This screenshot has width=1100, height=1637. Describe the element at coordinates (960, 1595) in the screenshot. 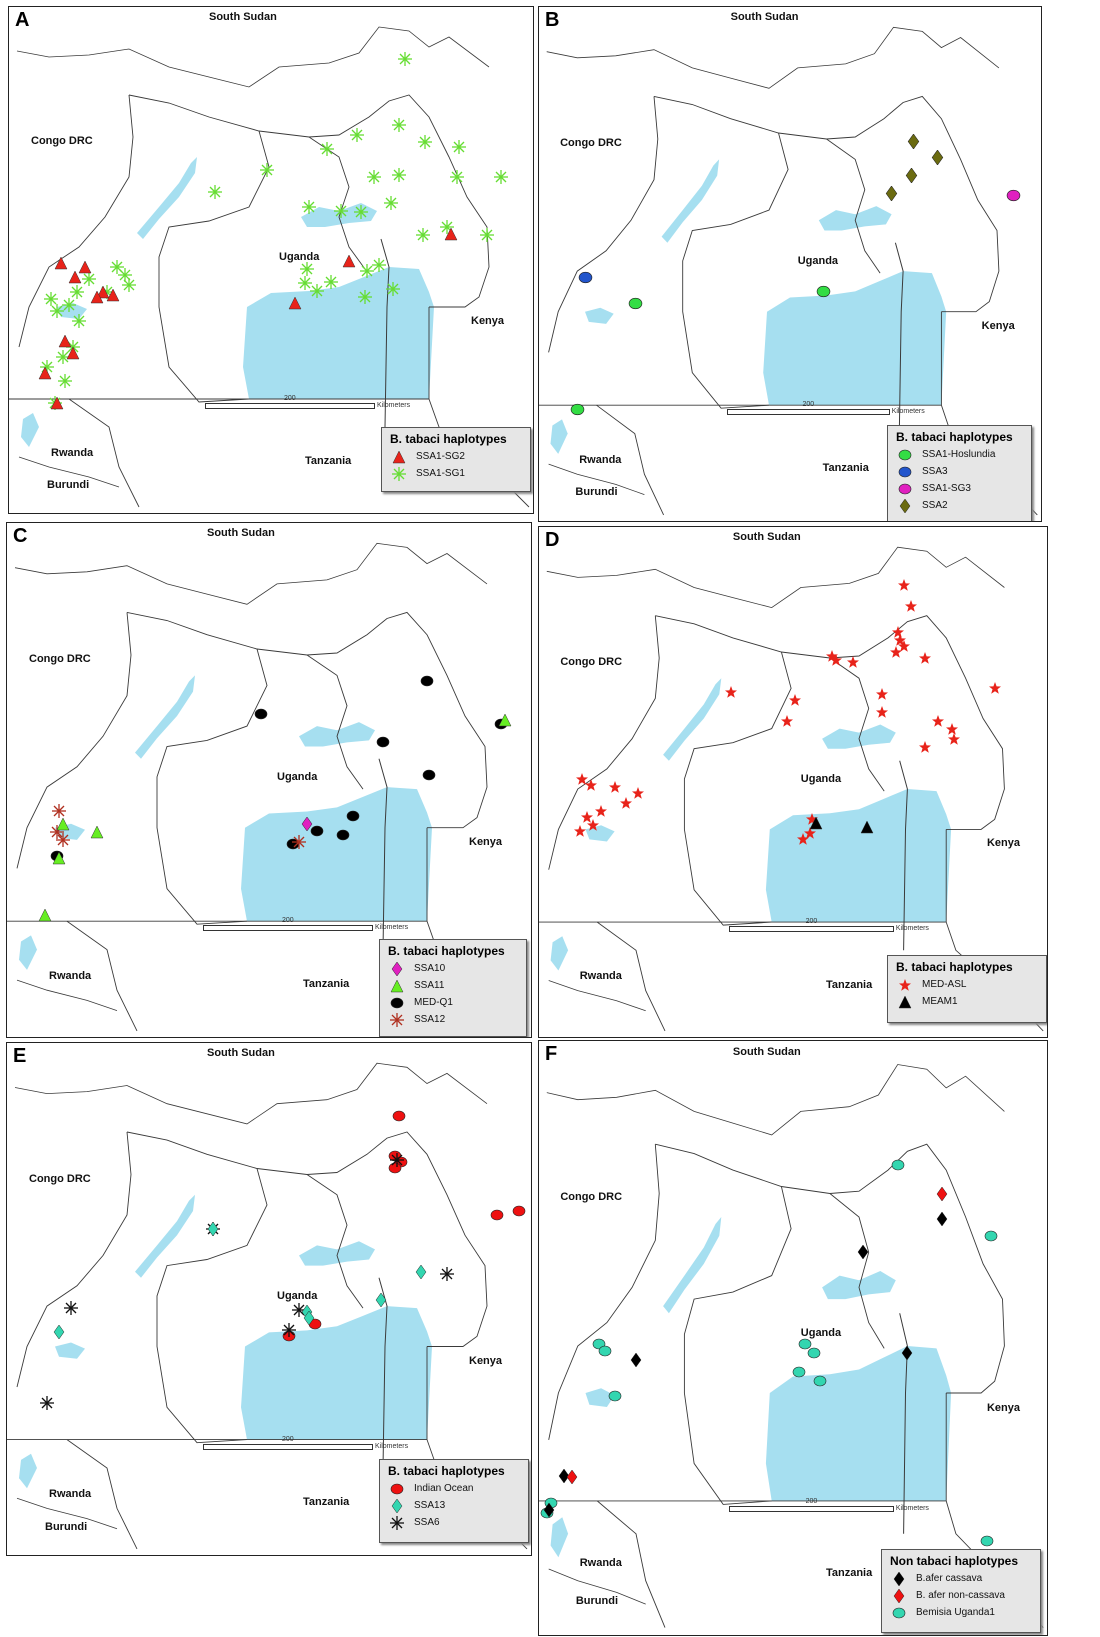

I see `legend-item-label: B. afer non-cassava` at that location.